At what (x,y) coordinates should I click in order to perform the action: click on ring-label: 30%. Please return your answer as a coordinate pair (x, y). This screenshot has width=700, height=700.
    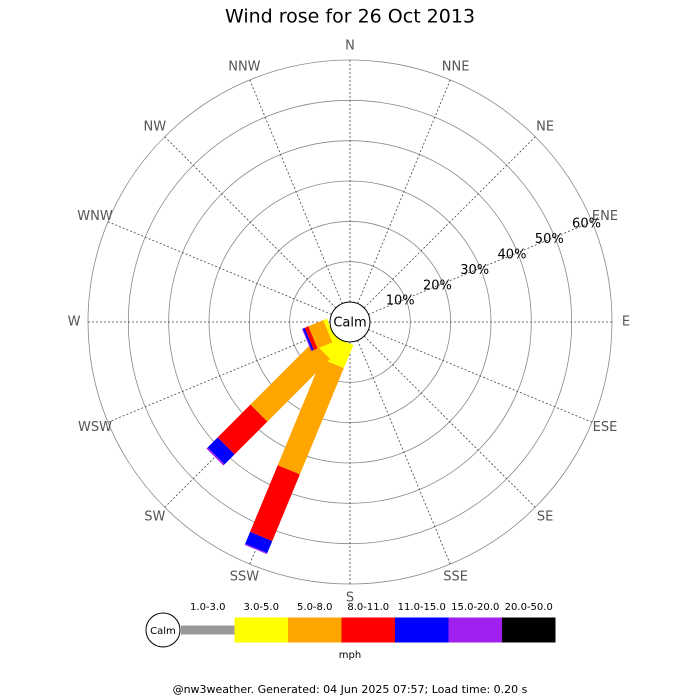
    Looking at the image, I should click on (474, 270).